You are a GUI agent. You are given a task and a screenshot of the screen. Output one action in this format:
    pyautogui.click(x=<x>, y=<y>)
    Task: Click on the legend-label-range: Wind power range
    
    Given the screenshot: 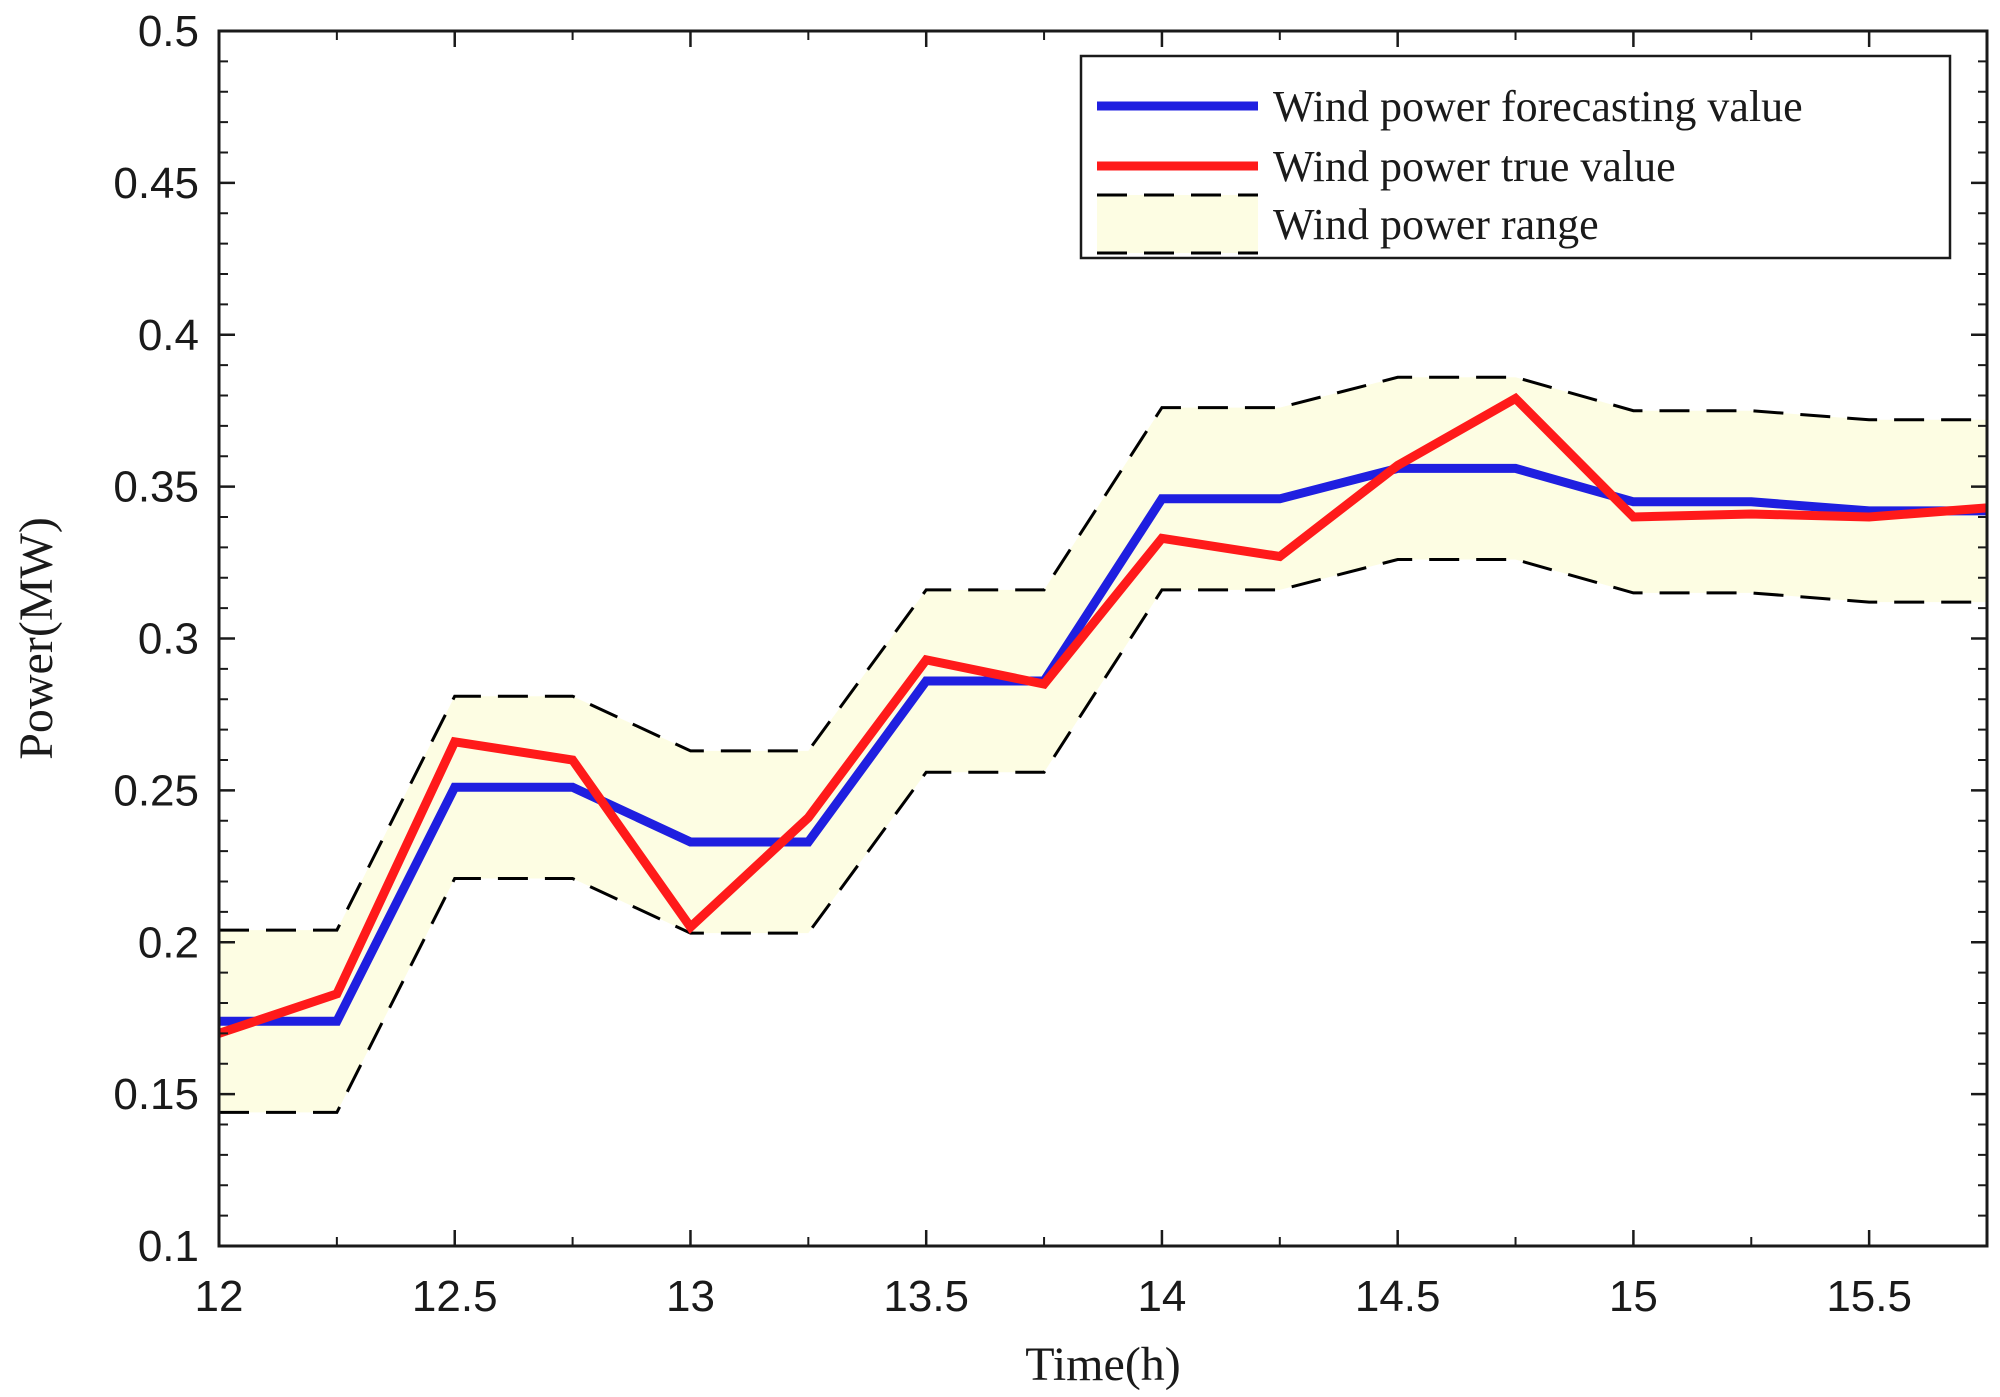 What is the action you would take?
    pyautogui.click(x=1436, y=224)
    